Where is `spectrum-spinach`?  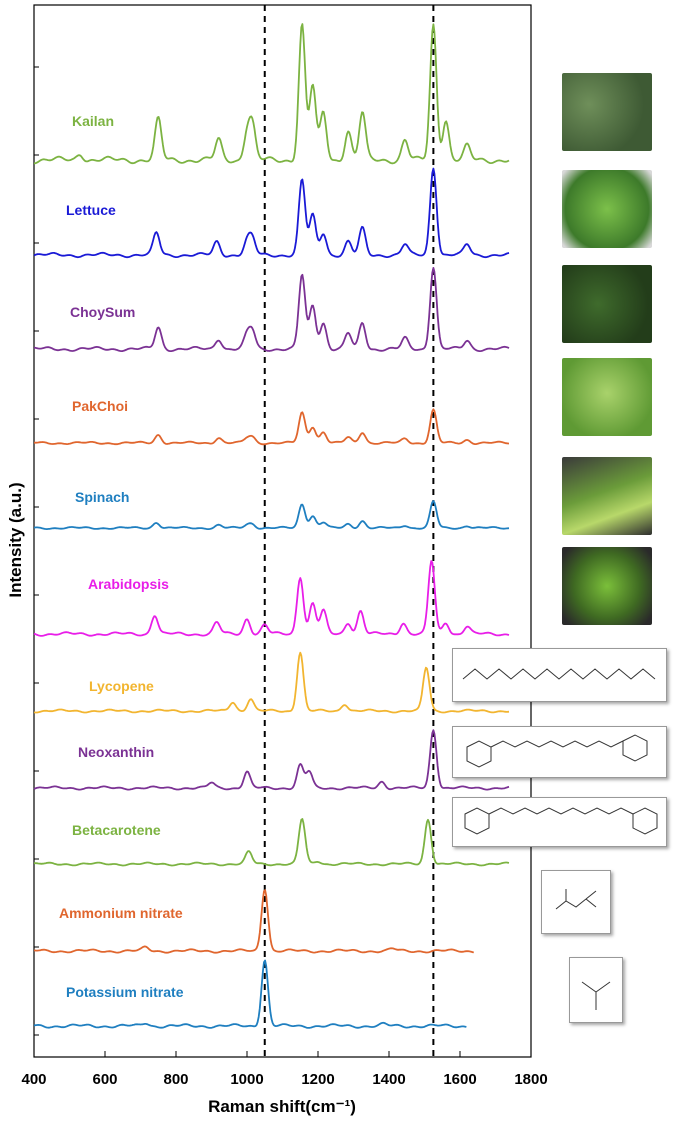 spectrum-spinach is located at coordinates (271, 515).